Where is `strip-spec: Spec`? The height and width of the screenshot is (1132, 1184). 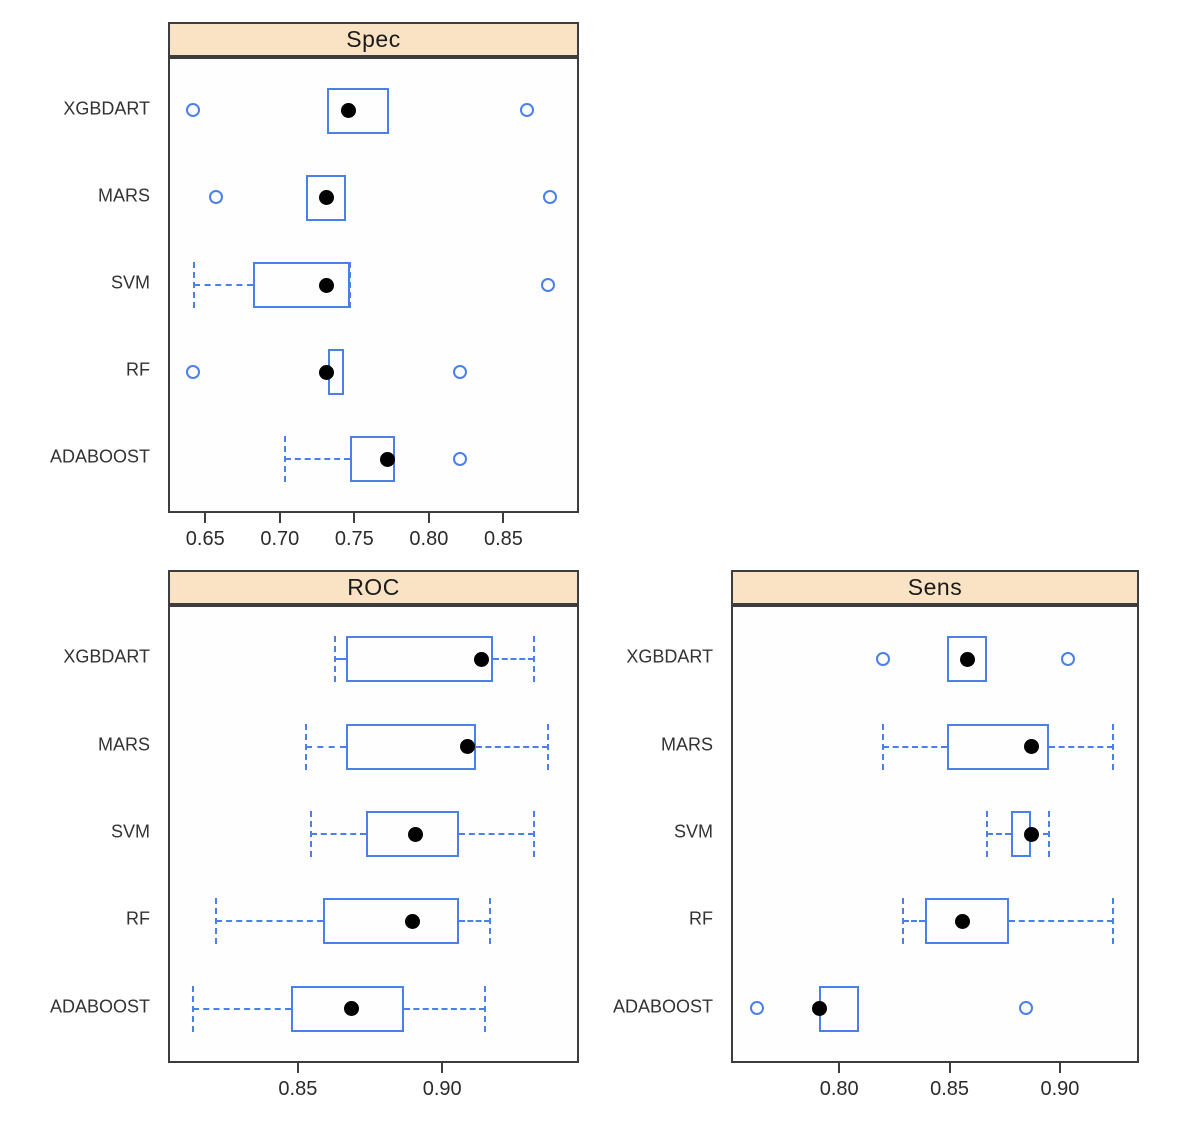
strip-spec: Spec is located at coordinates (373, 39).